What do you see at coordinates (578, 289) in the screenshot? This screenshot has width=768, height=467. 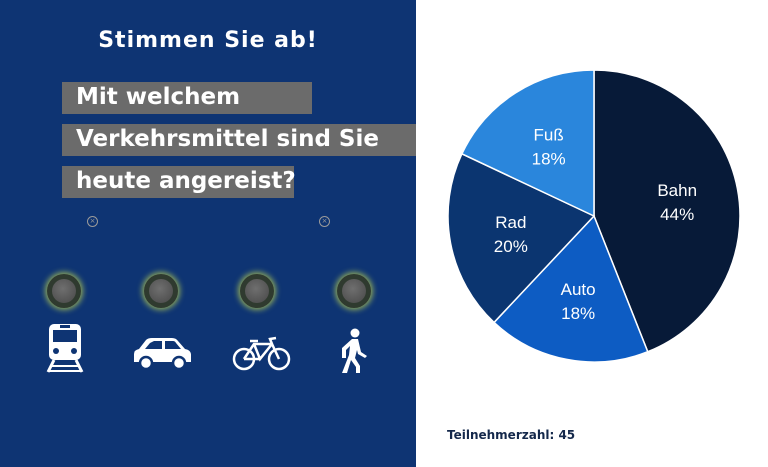 I see `slice-label: Auto` at bounding box center [578, 289].